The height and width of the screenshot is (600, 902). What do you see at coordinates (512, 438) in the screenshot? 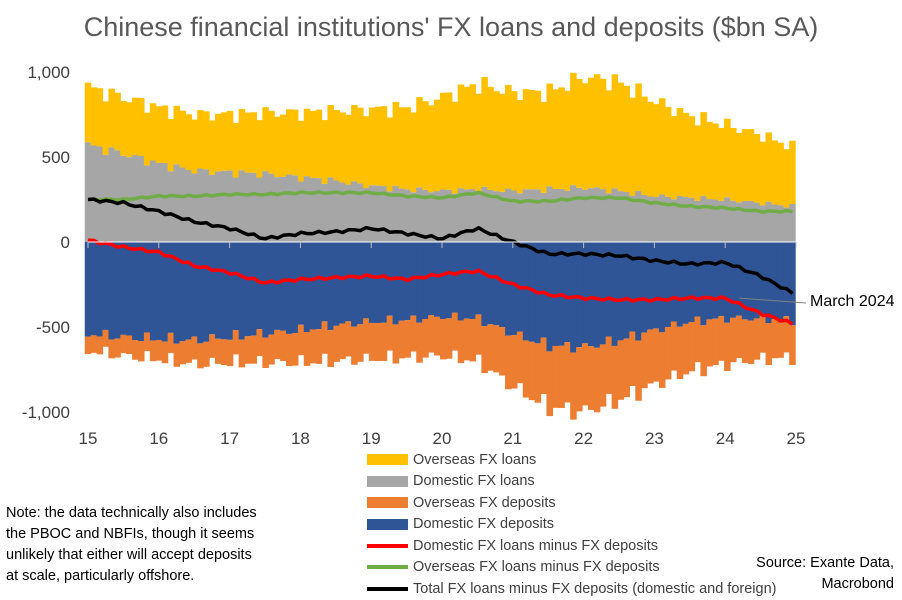
I see `x-tick-label: 21` at bounding box center [512, 438].